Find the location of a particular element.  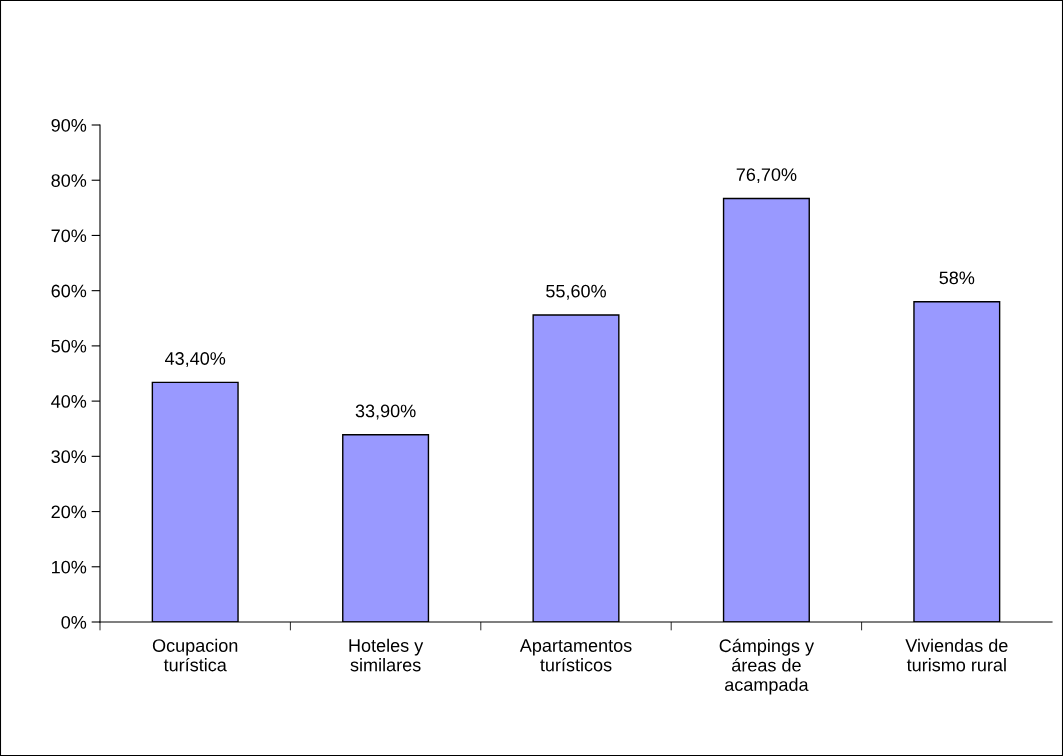

data-label: 55,60% is located at coordinates (576, 292).